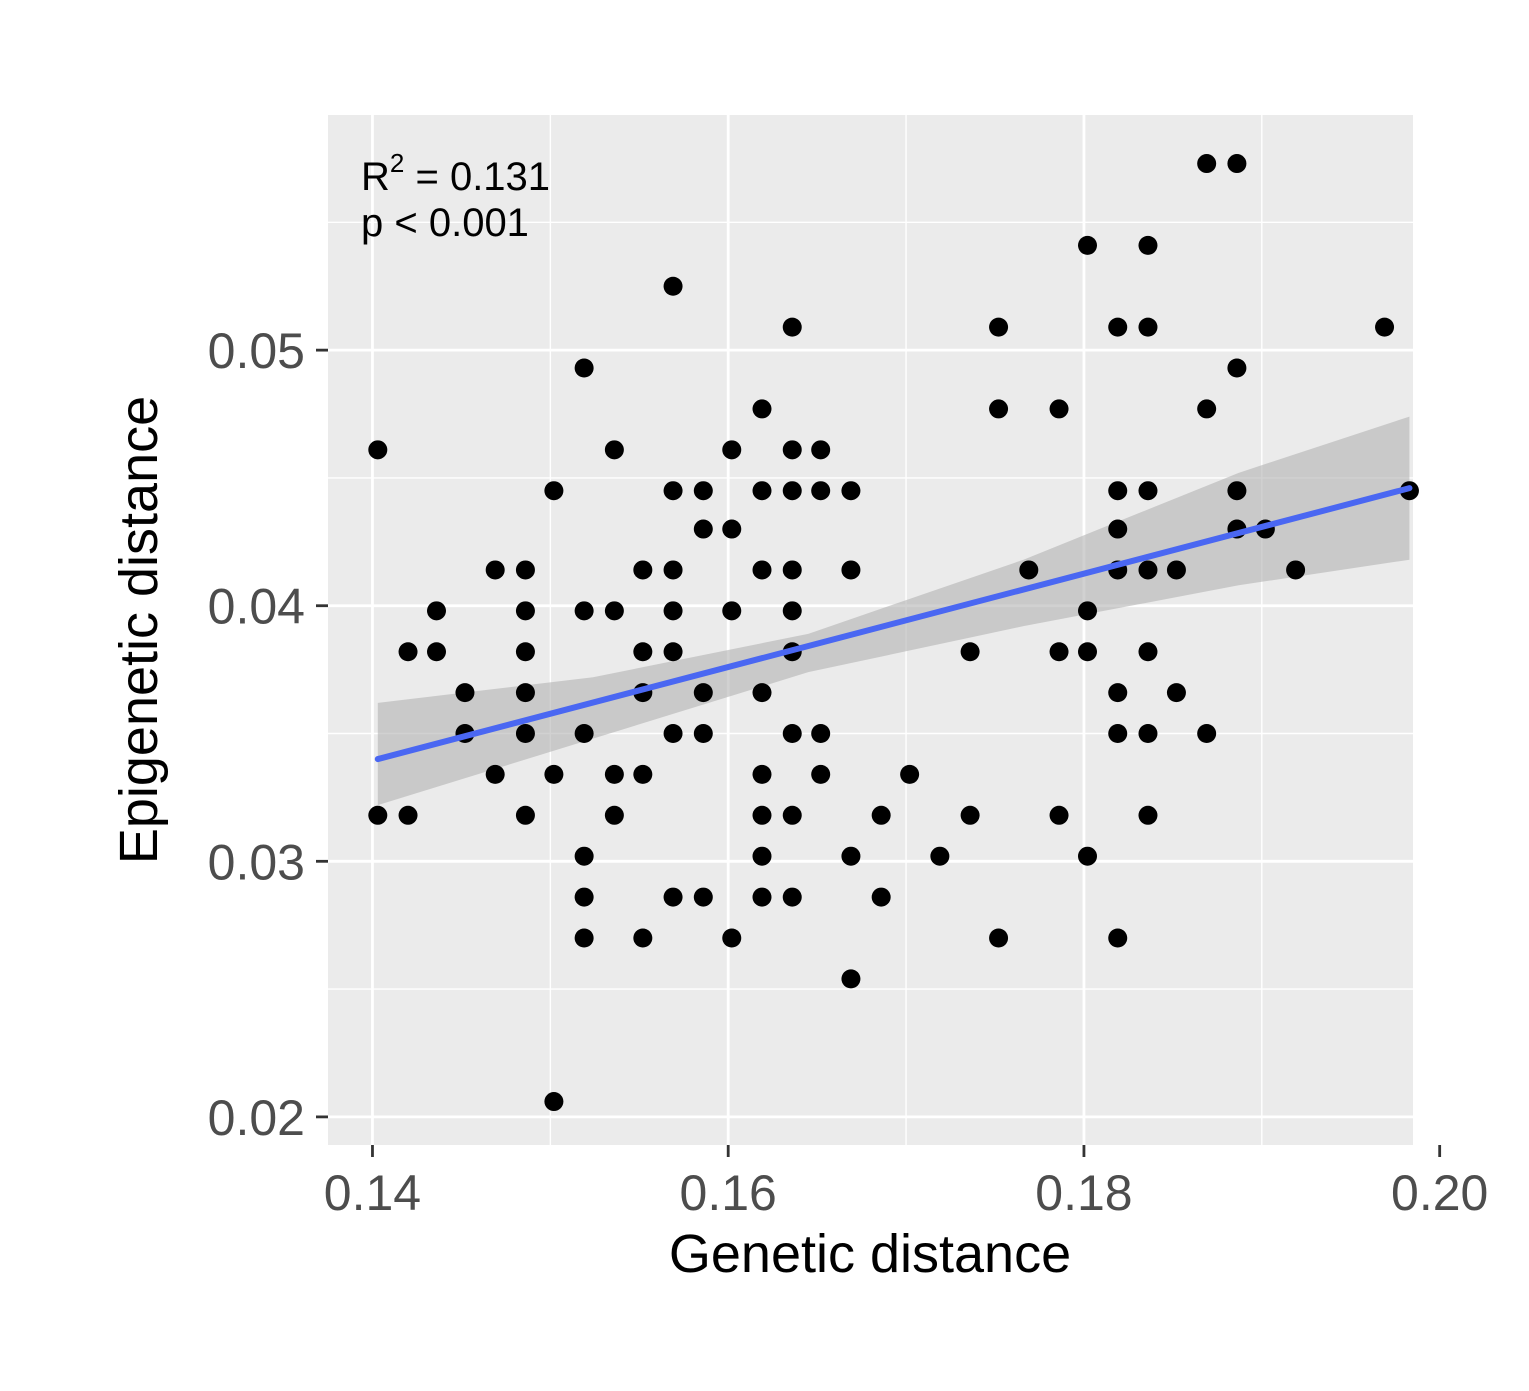 The width and height of the screenshot is (1529, 1391). Describe the element at coordinates (728, 1193) in the screenshot. I see `x-tick-label: 0.16` at that location.